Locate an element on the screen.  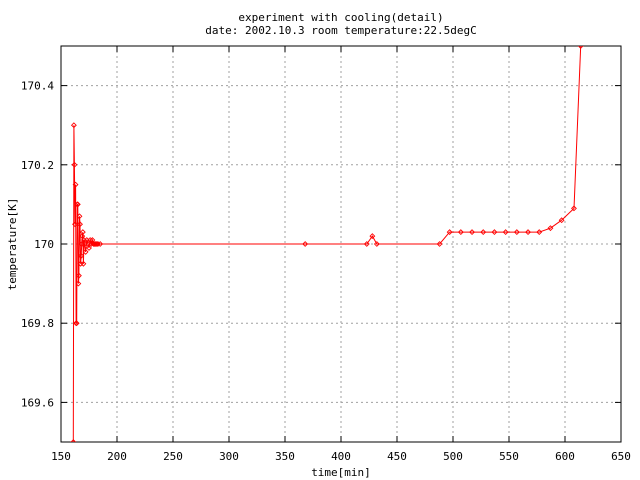
y-axis-label: temperature[K] is located at coordinates (12, 244).